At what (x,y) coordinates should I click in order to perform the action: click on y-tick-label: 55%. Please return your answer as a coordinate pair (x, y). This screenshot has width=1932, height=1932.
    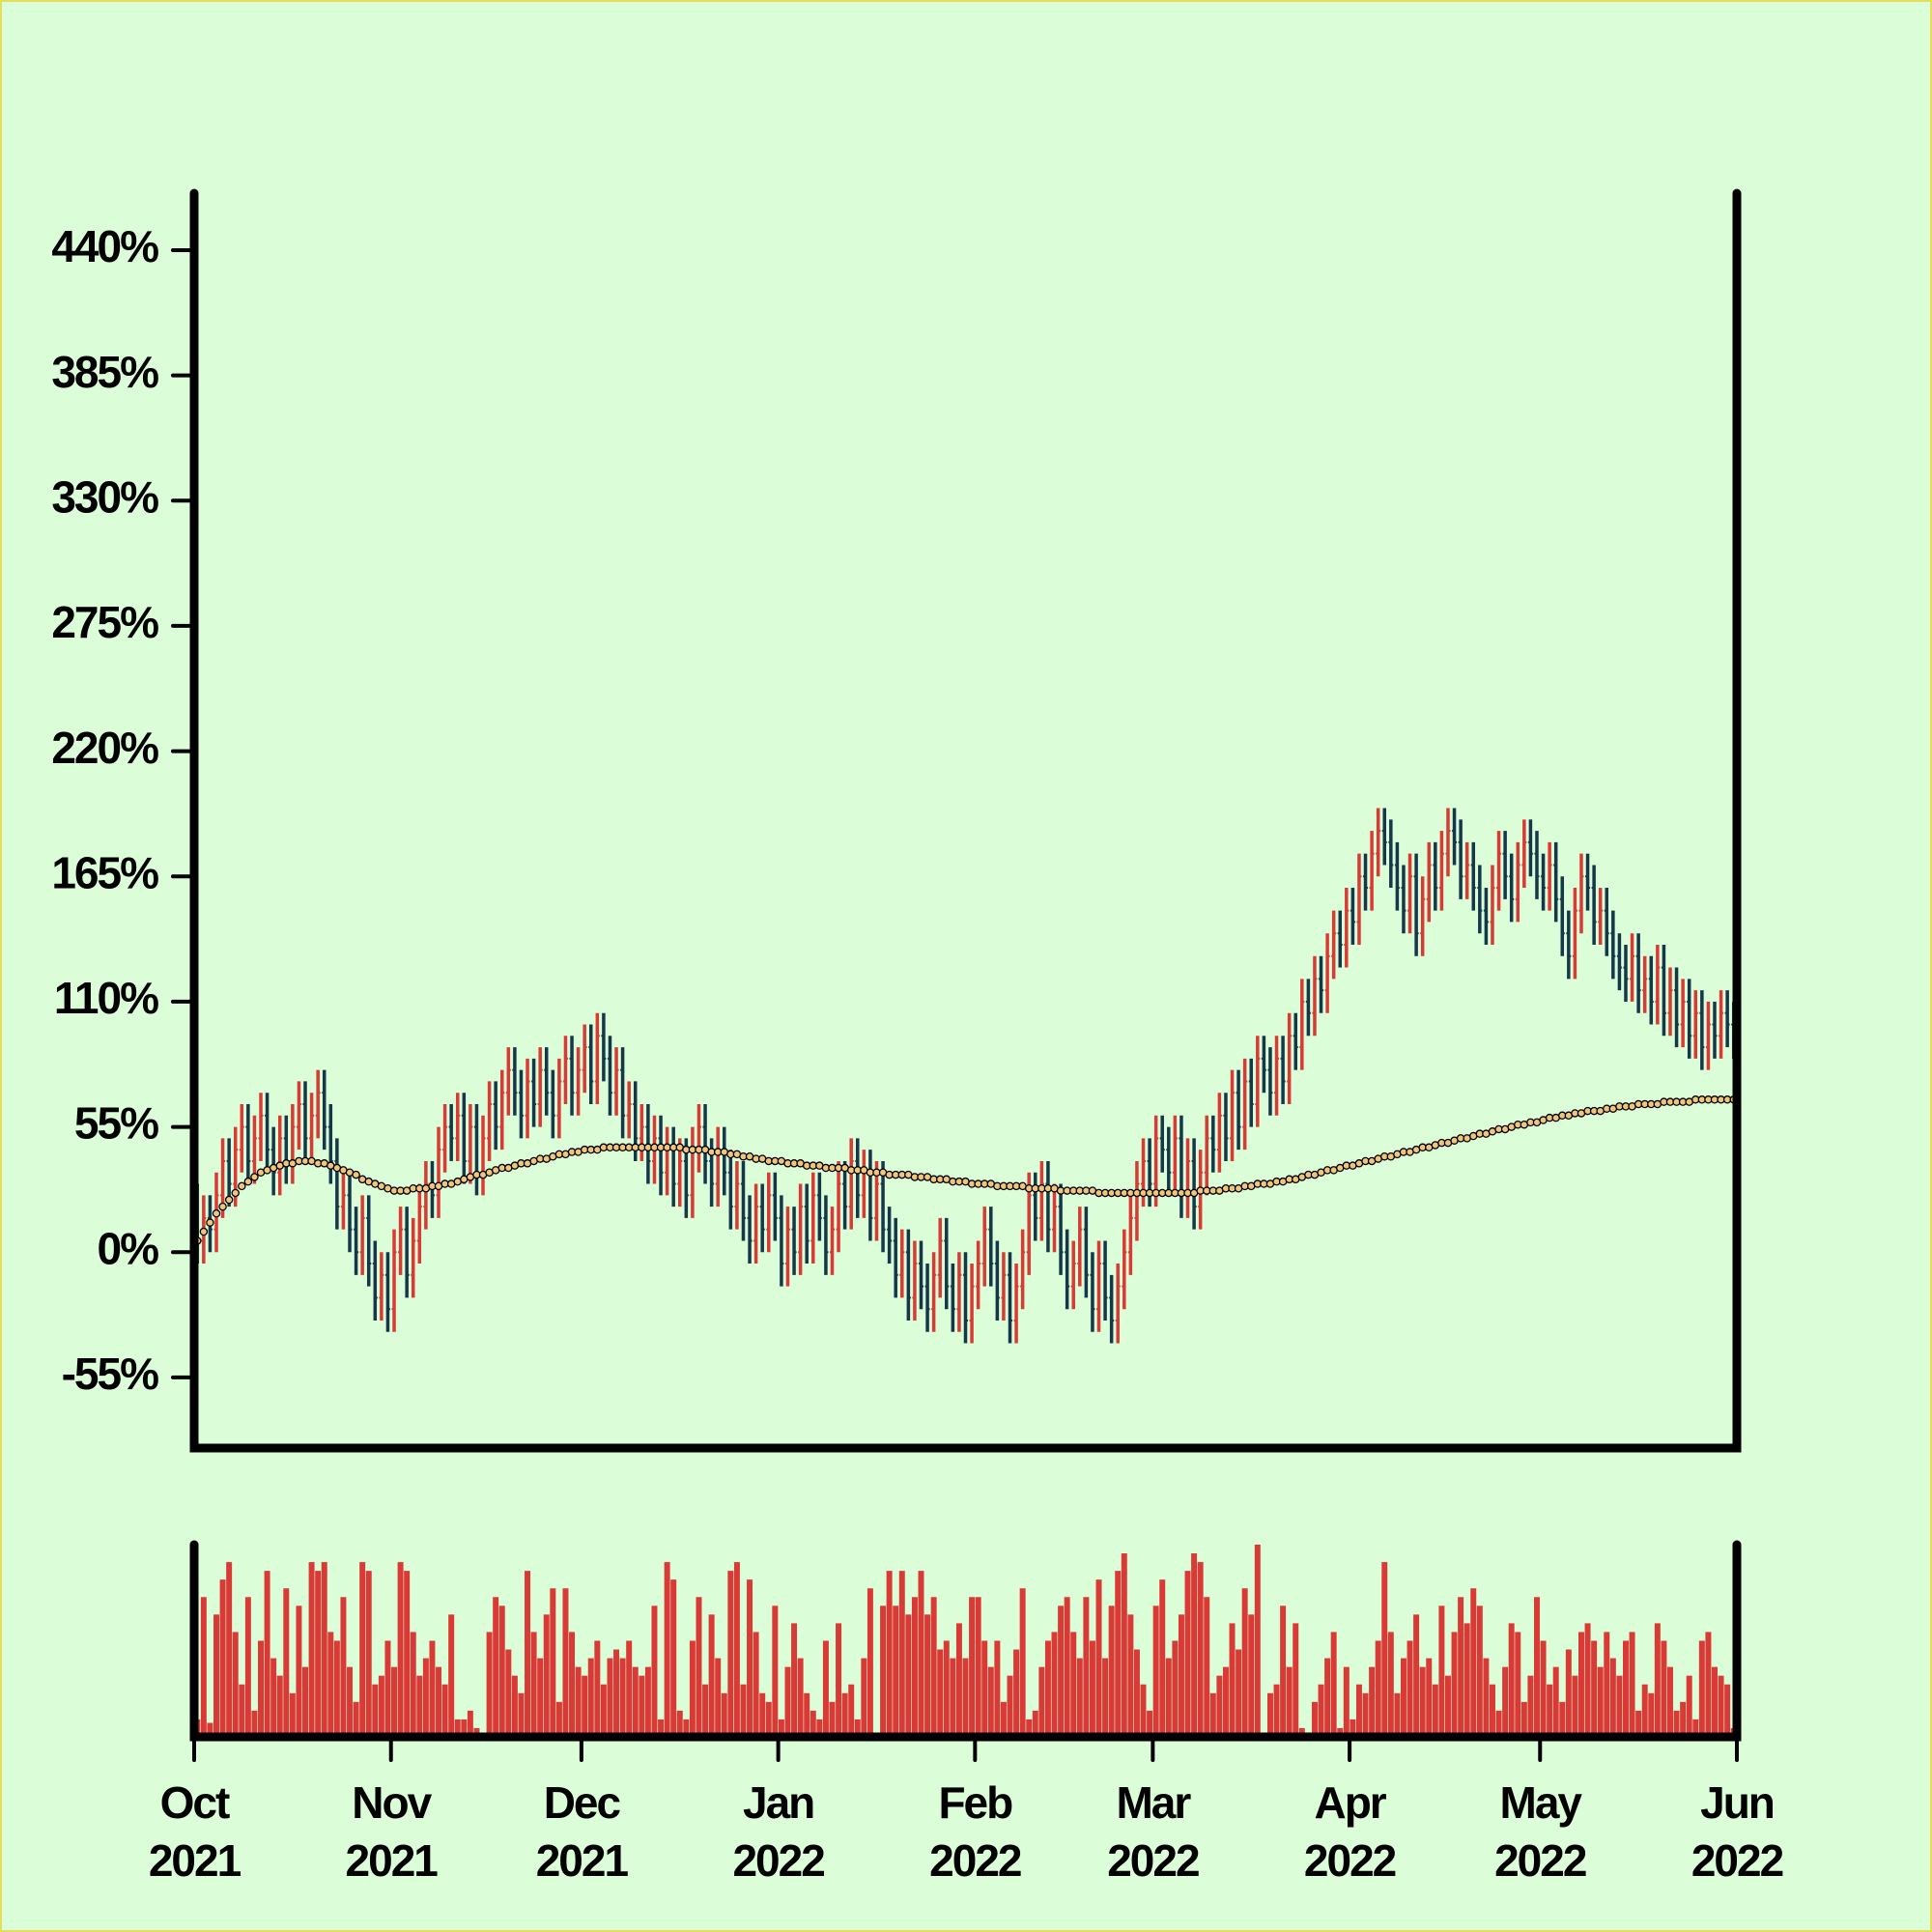
    Looking at the image, I should click on (116, 1123).